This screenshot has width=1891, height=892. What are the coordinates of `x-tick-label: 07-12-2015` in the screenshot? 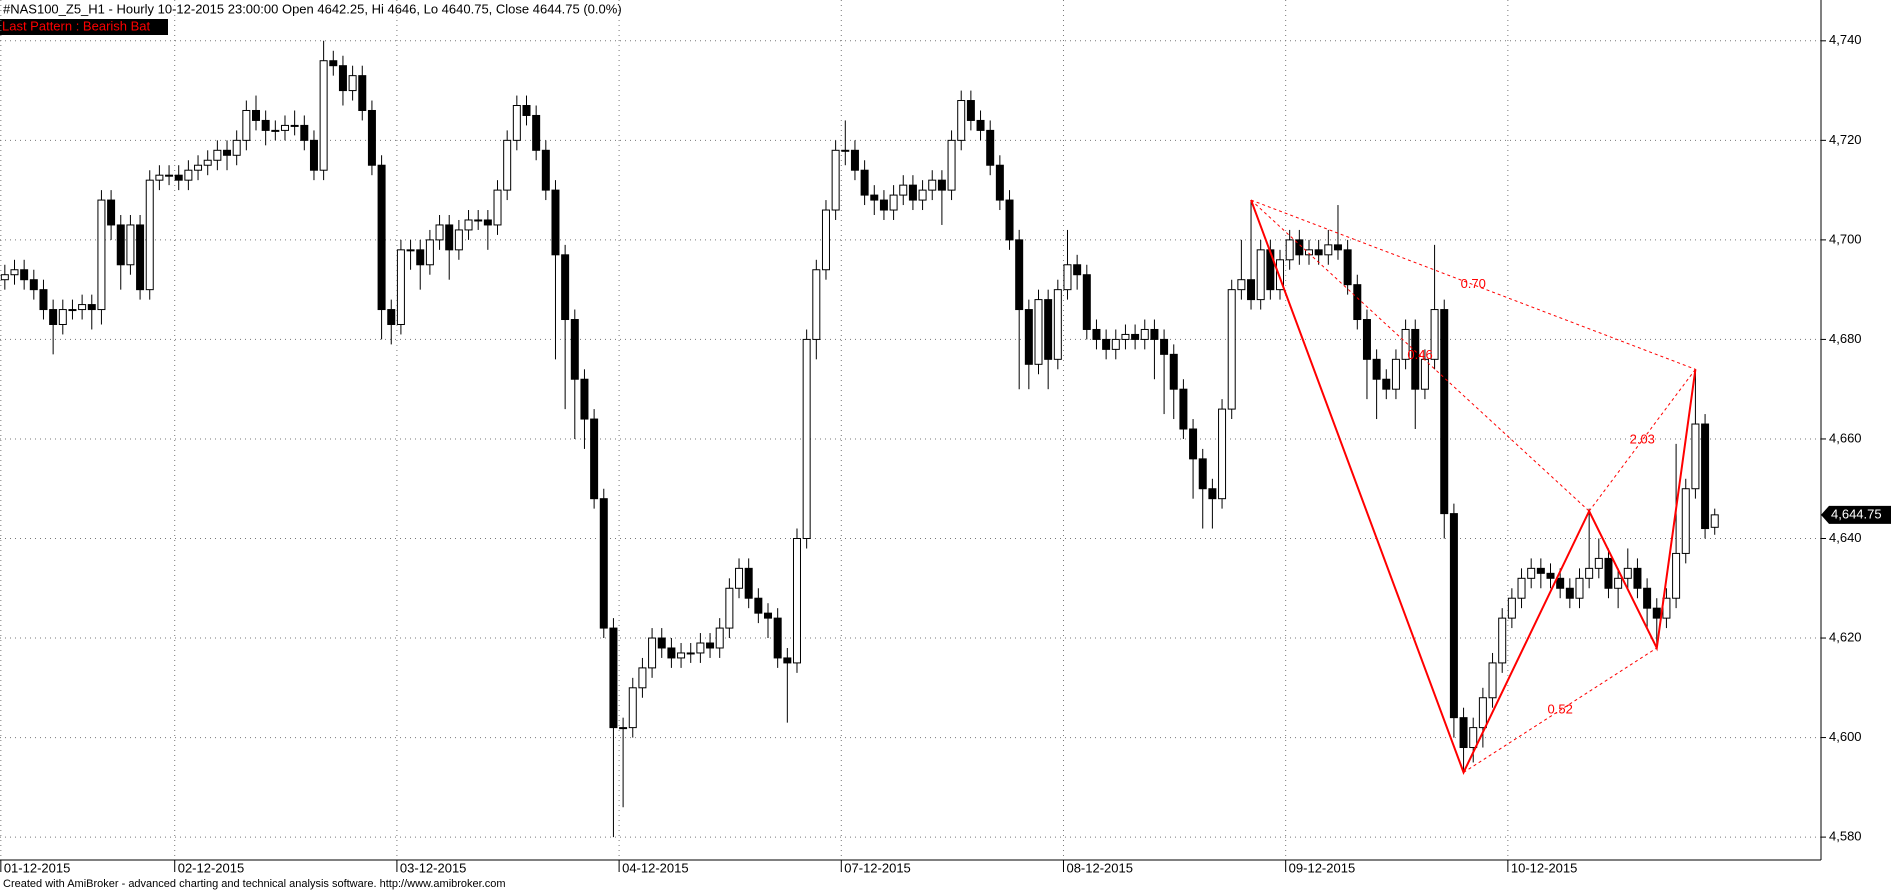 It's located at (877, 867).